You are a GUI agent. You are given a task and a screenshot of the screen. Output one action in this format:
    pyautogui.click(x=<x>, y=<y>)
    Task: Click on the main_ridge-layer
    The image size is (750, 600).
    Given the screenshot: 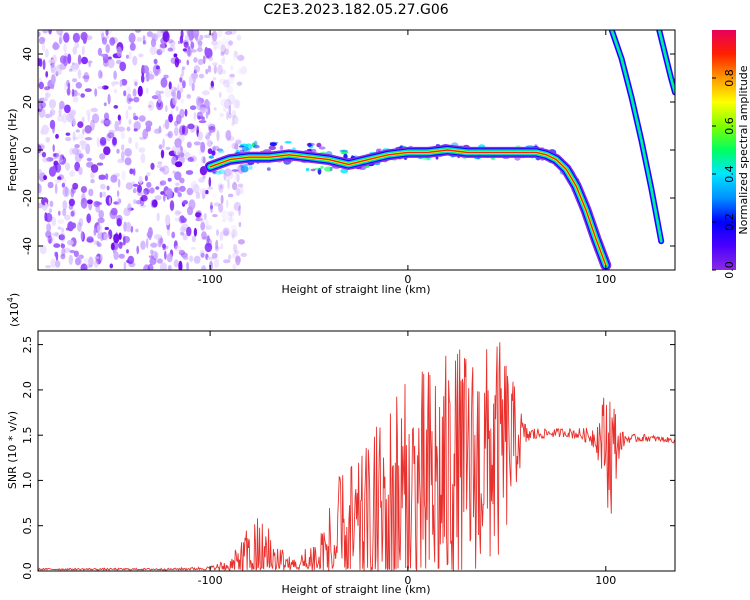 What is the action you would take?
    pyautogui.click(x=408, y=207)
    